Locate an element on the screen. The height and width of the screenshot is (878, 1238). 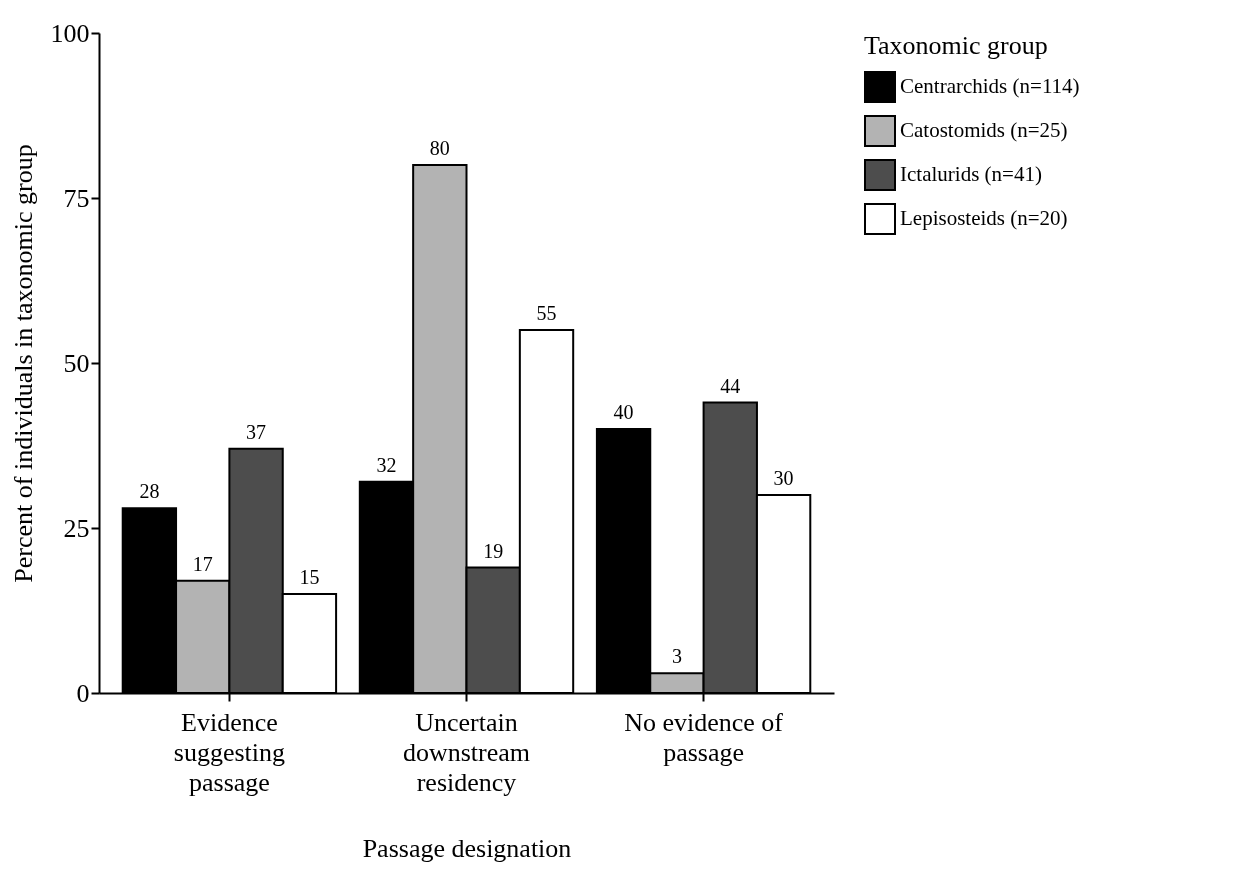
legend-label: Ictalurids (n=41) is located at coordinates (971, 174).